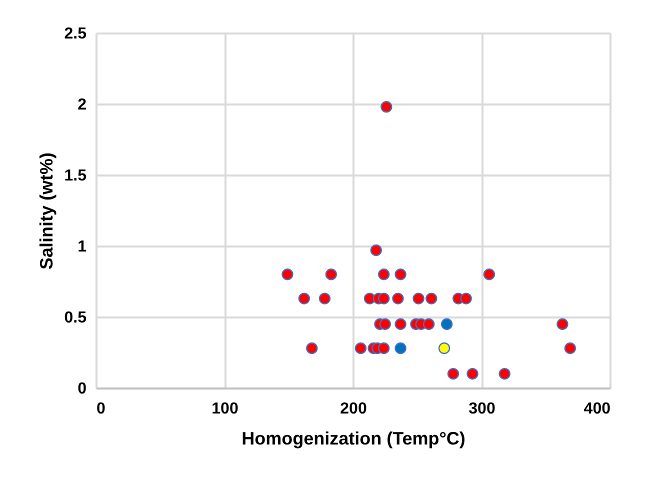  Describe the element at coordinates (225, 409) in the screenshot. I see `x-tick-label: 100` at that location.